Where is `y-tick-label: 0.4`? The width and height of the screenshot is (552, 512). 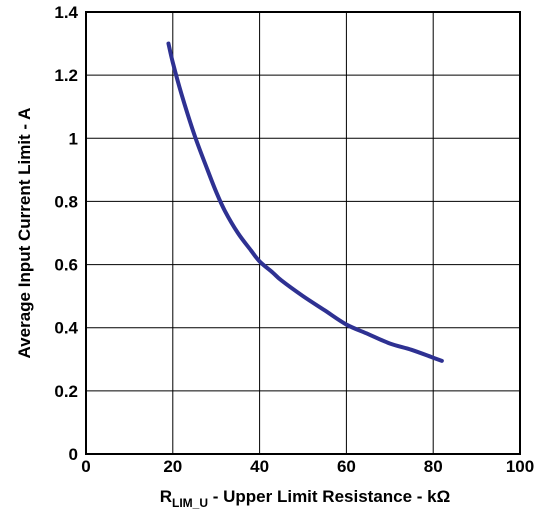
y-tick-label: 0.4 is located at coordinates (66, 328).